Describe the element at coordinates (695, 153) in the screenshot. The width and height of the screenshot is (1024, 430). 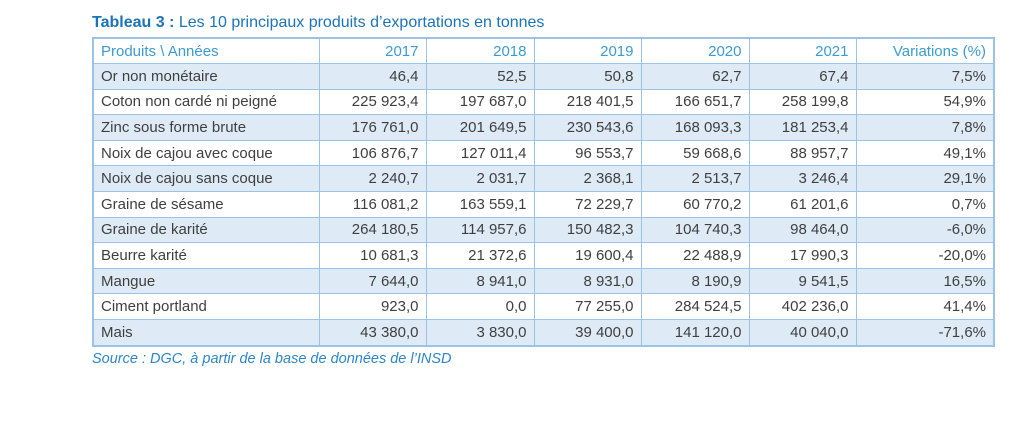
I see `value-cell: 59 668,6` at that location.